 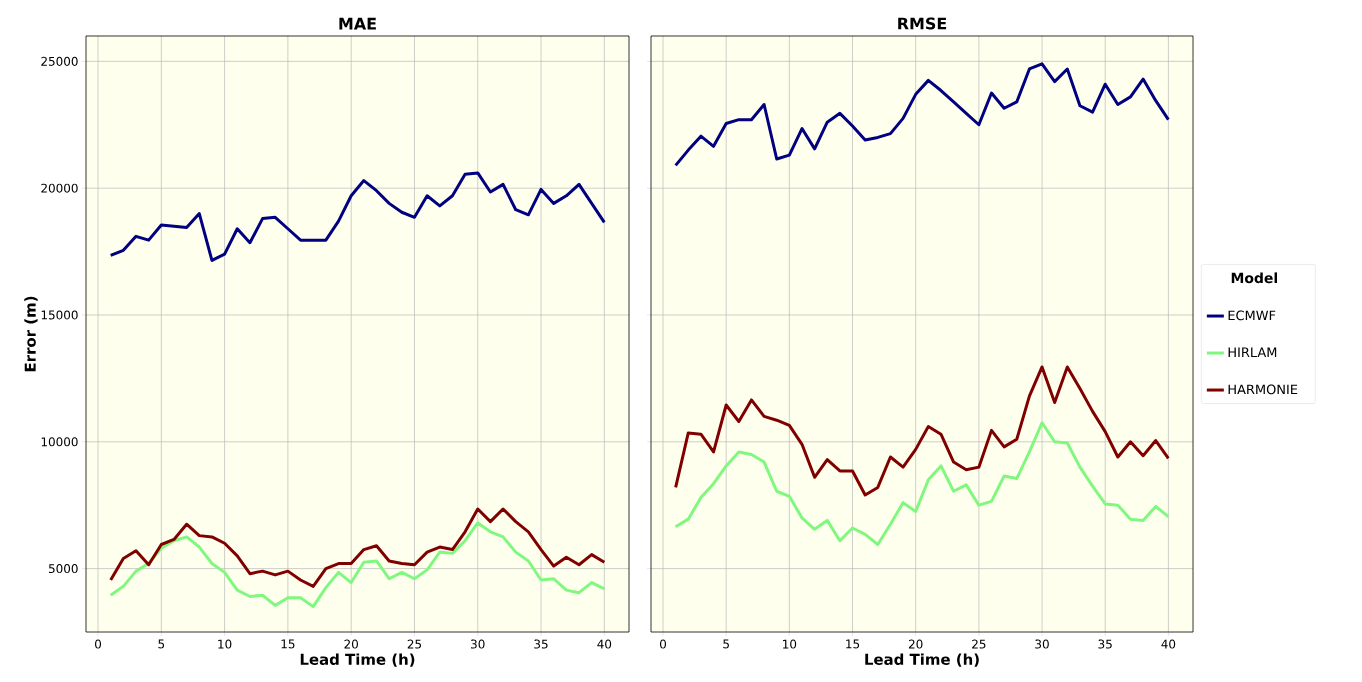 I want to click on y-tick-label: 5000, so click(x=63, y=569).